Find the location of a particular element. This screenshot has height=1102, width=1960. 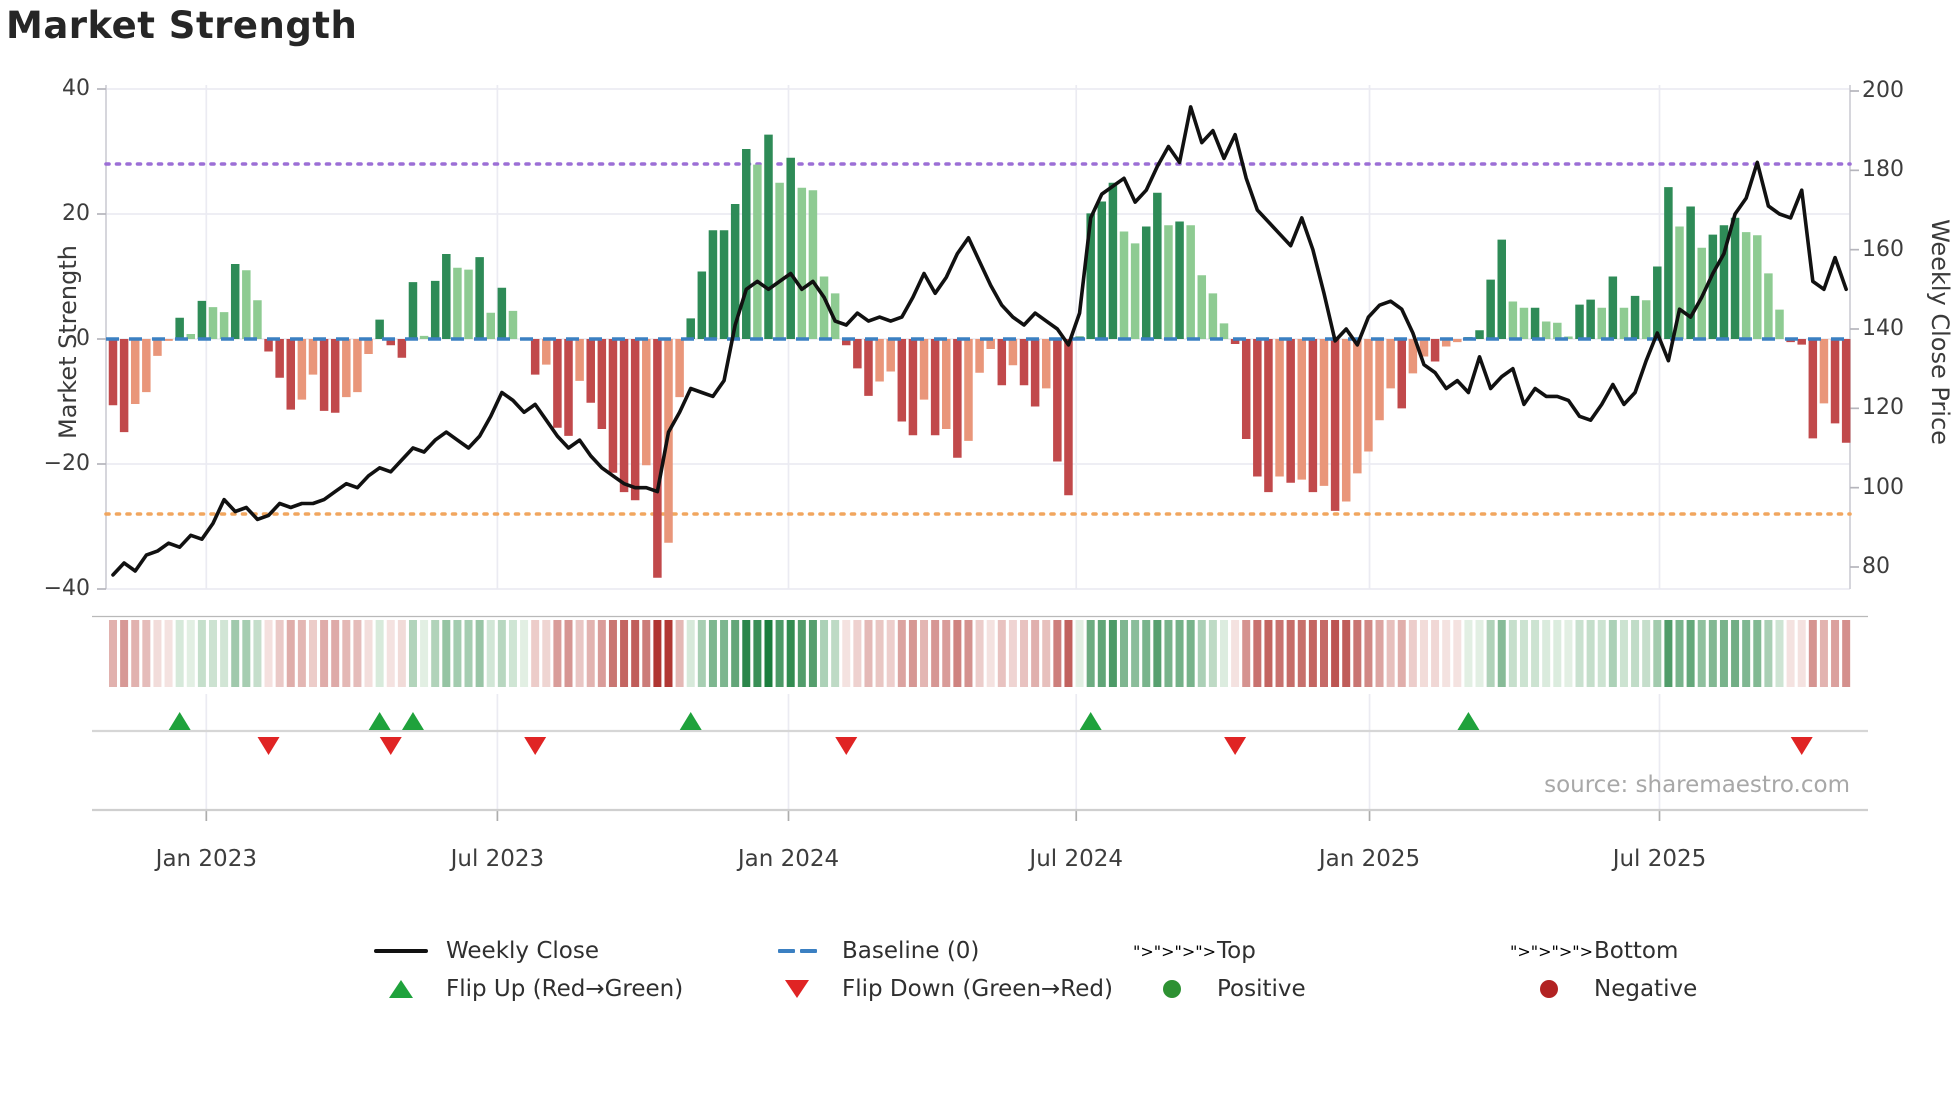

flip-up-triangle-icon is located at coordinates (401, 989).